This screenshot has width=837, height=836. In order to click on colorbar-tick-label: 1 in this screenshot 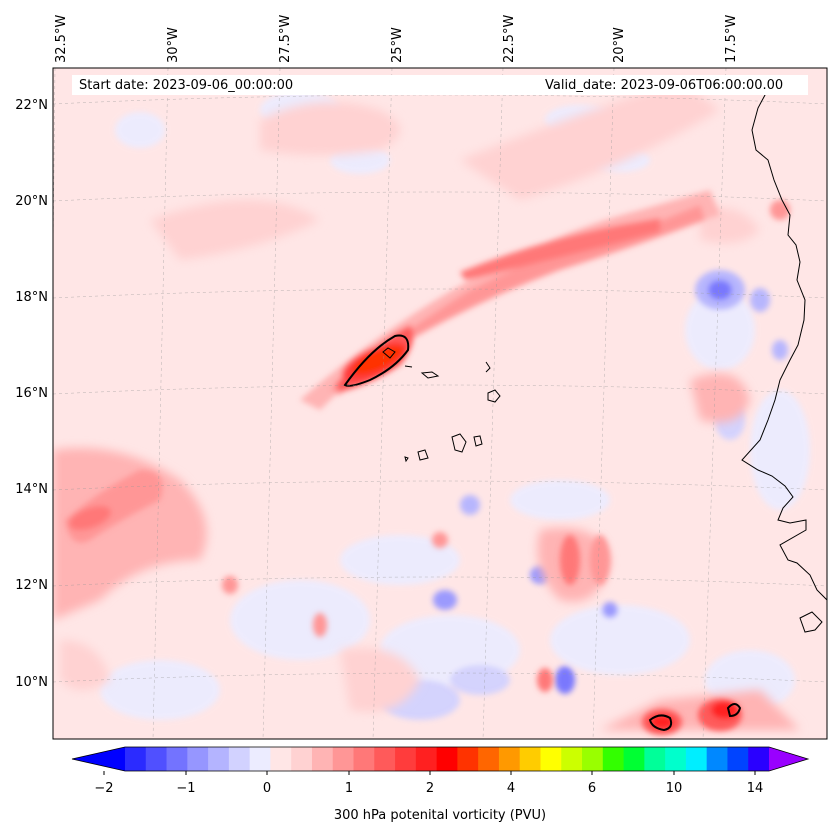, I will do `click(349, 788)`.